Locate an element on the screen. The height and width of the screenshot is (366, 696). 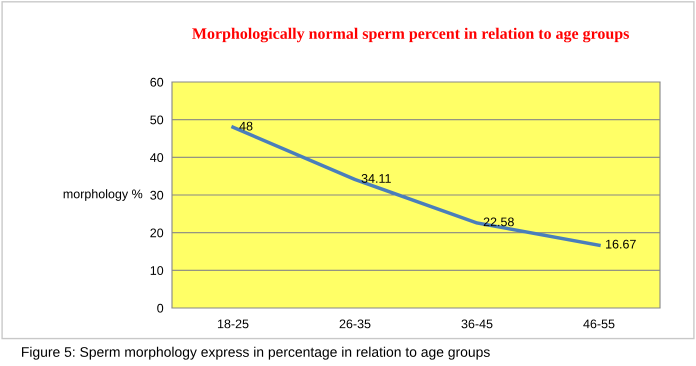
y-tick-label: 30 is located at coordinates (157, 195).